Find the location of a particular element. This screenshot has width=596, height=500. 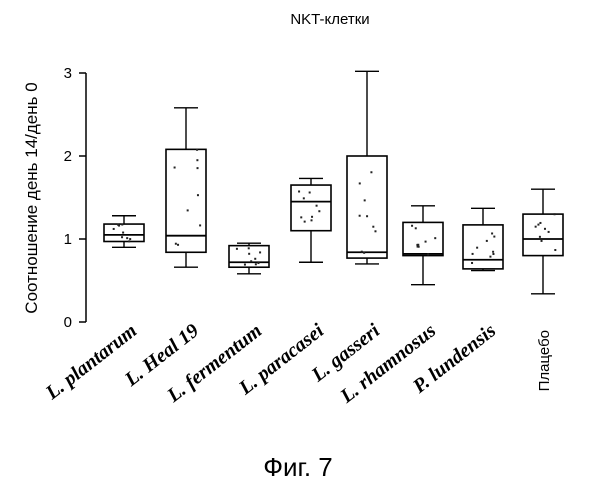

y-tick-label: 0 is located at coordinates (68, 322).